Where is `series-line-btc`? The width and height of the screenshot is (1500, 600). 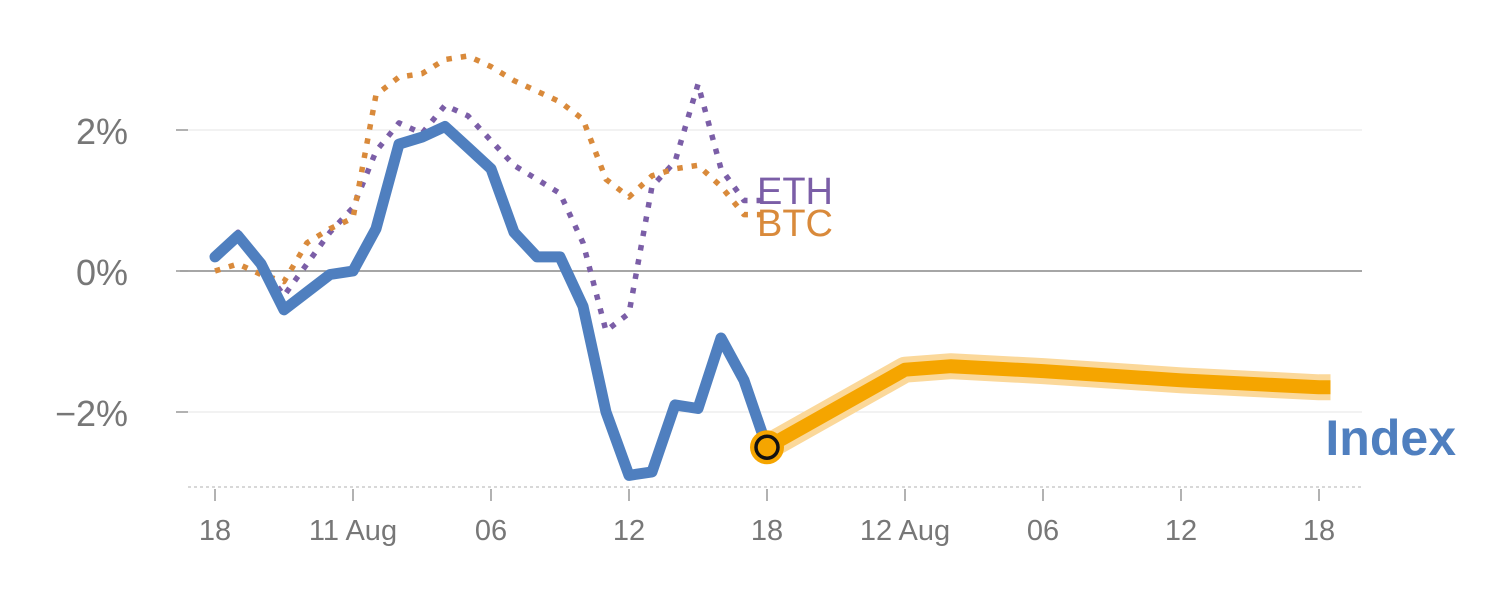 series-line-btc is located at coordinates (490, 169).